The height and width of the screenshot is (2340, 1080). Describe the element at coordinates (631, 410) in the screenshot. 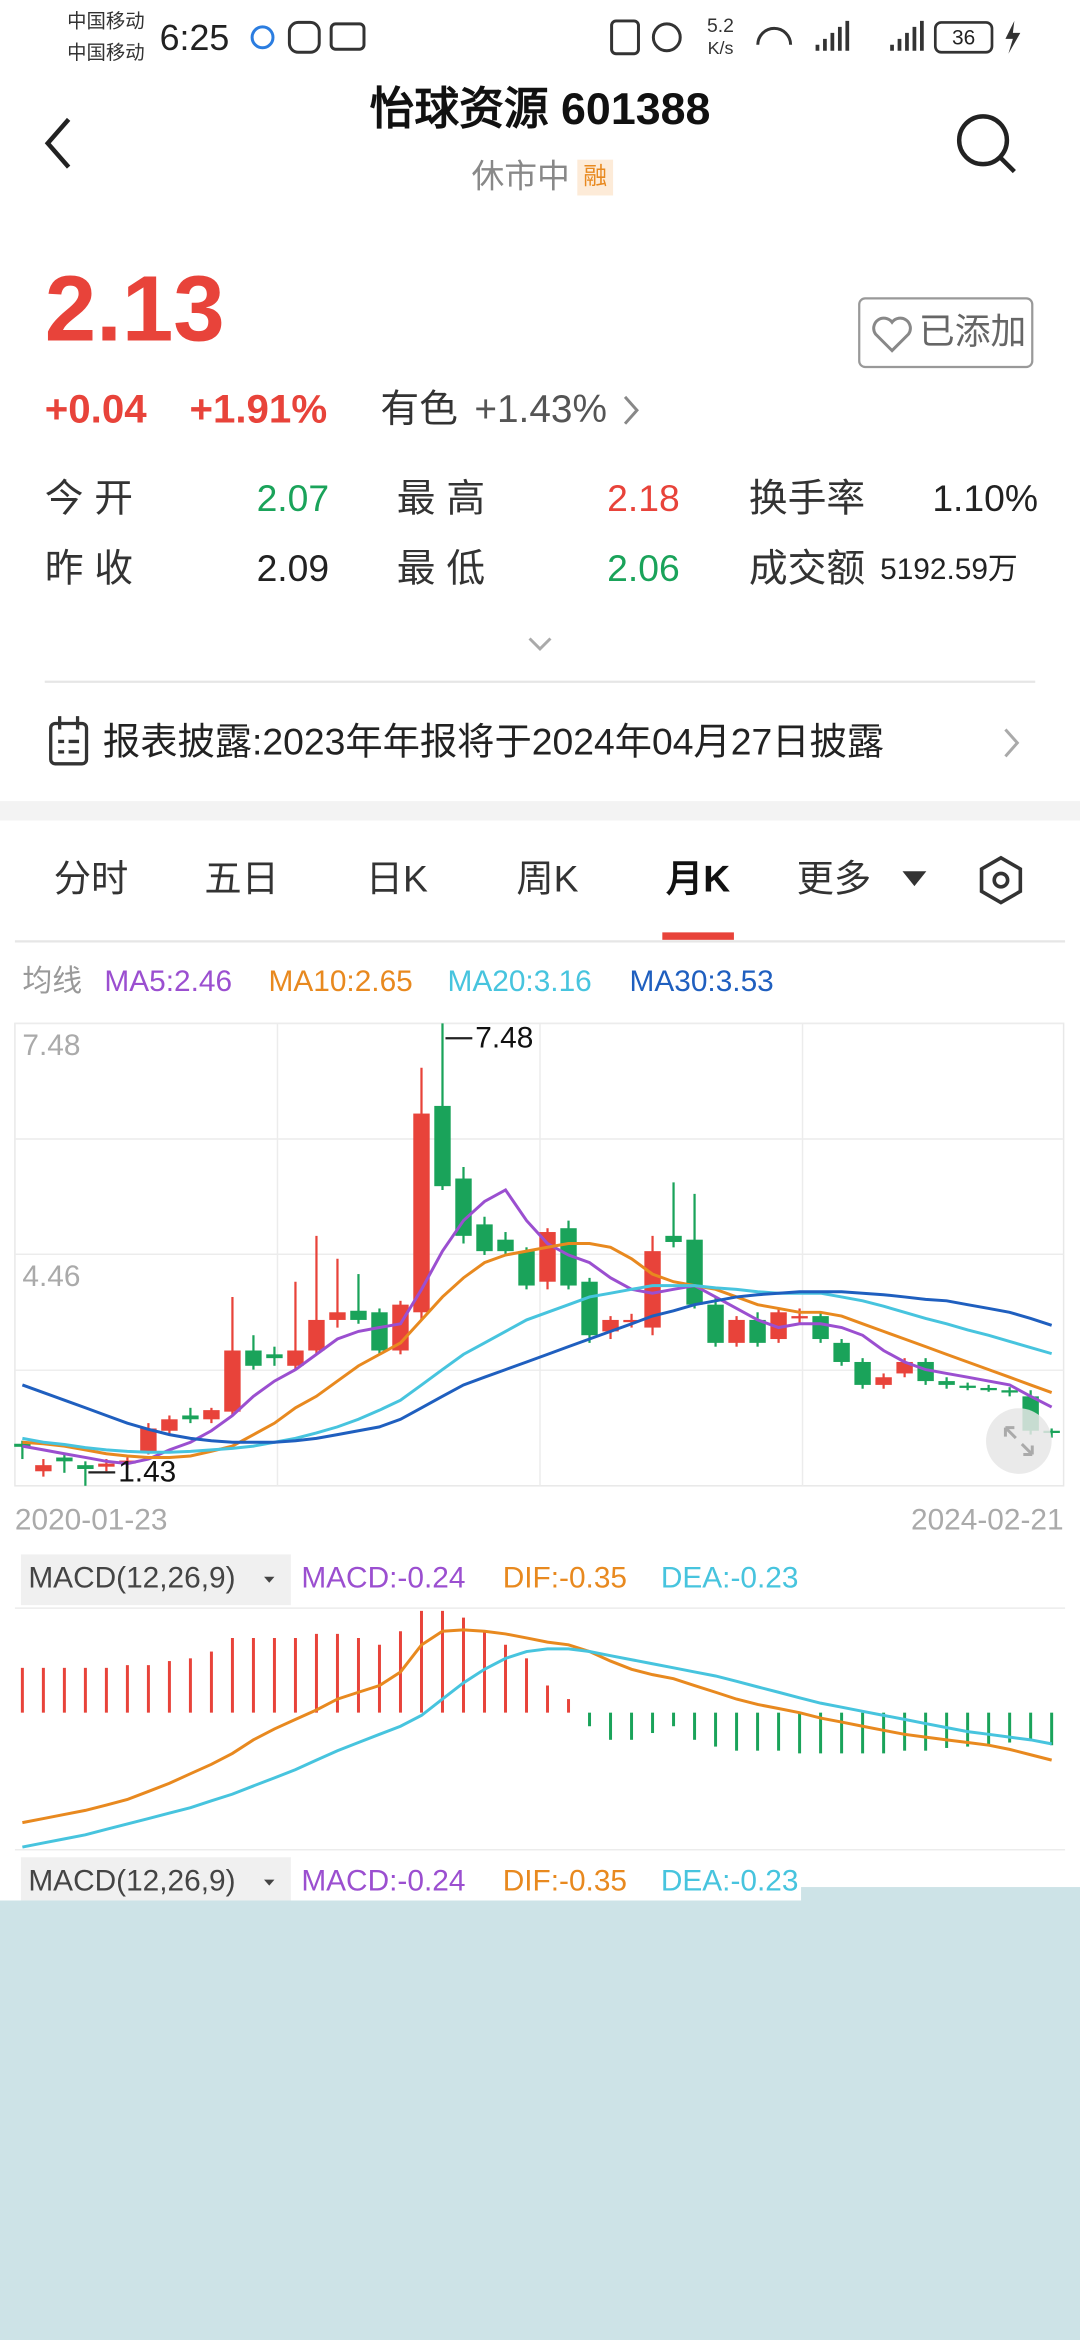

I see `chevron` at that location.